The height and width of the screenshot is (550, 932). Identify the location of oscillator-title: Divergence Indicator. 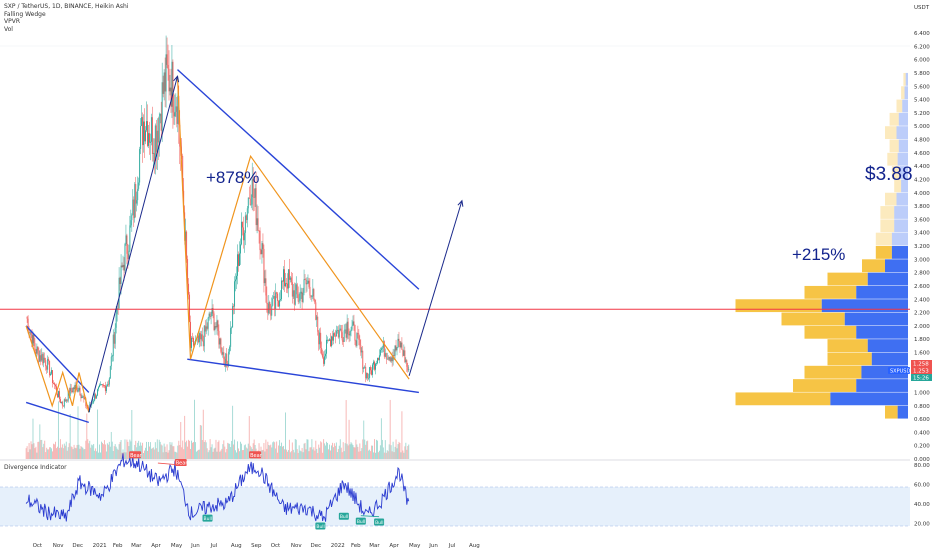
(35, 467).